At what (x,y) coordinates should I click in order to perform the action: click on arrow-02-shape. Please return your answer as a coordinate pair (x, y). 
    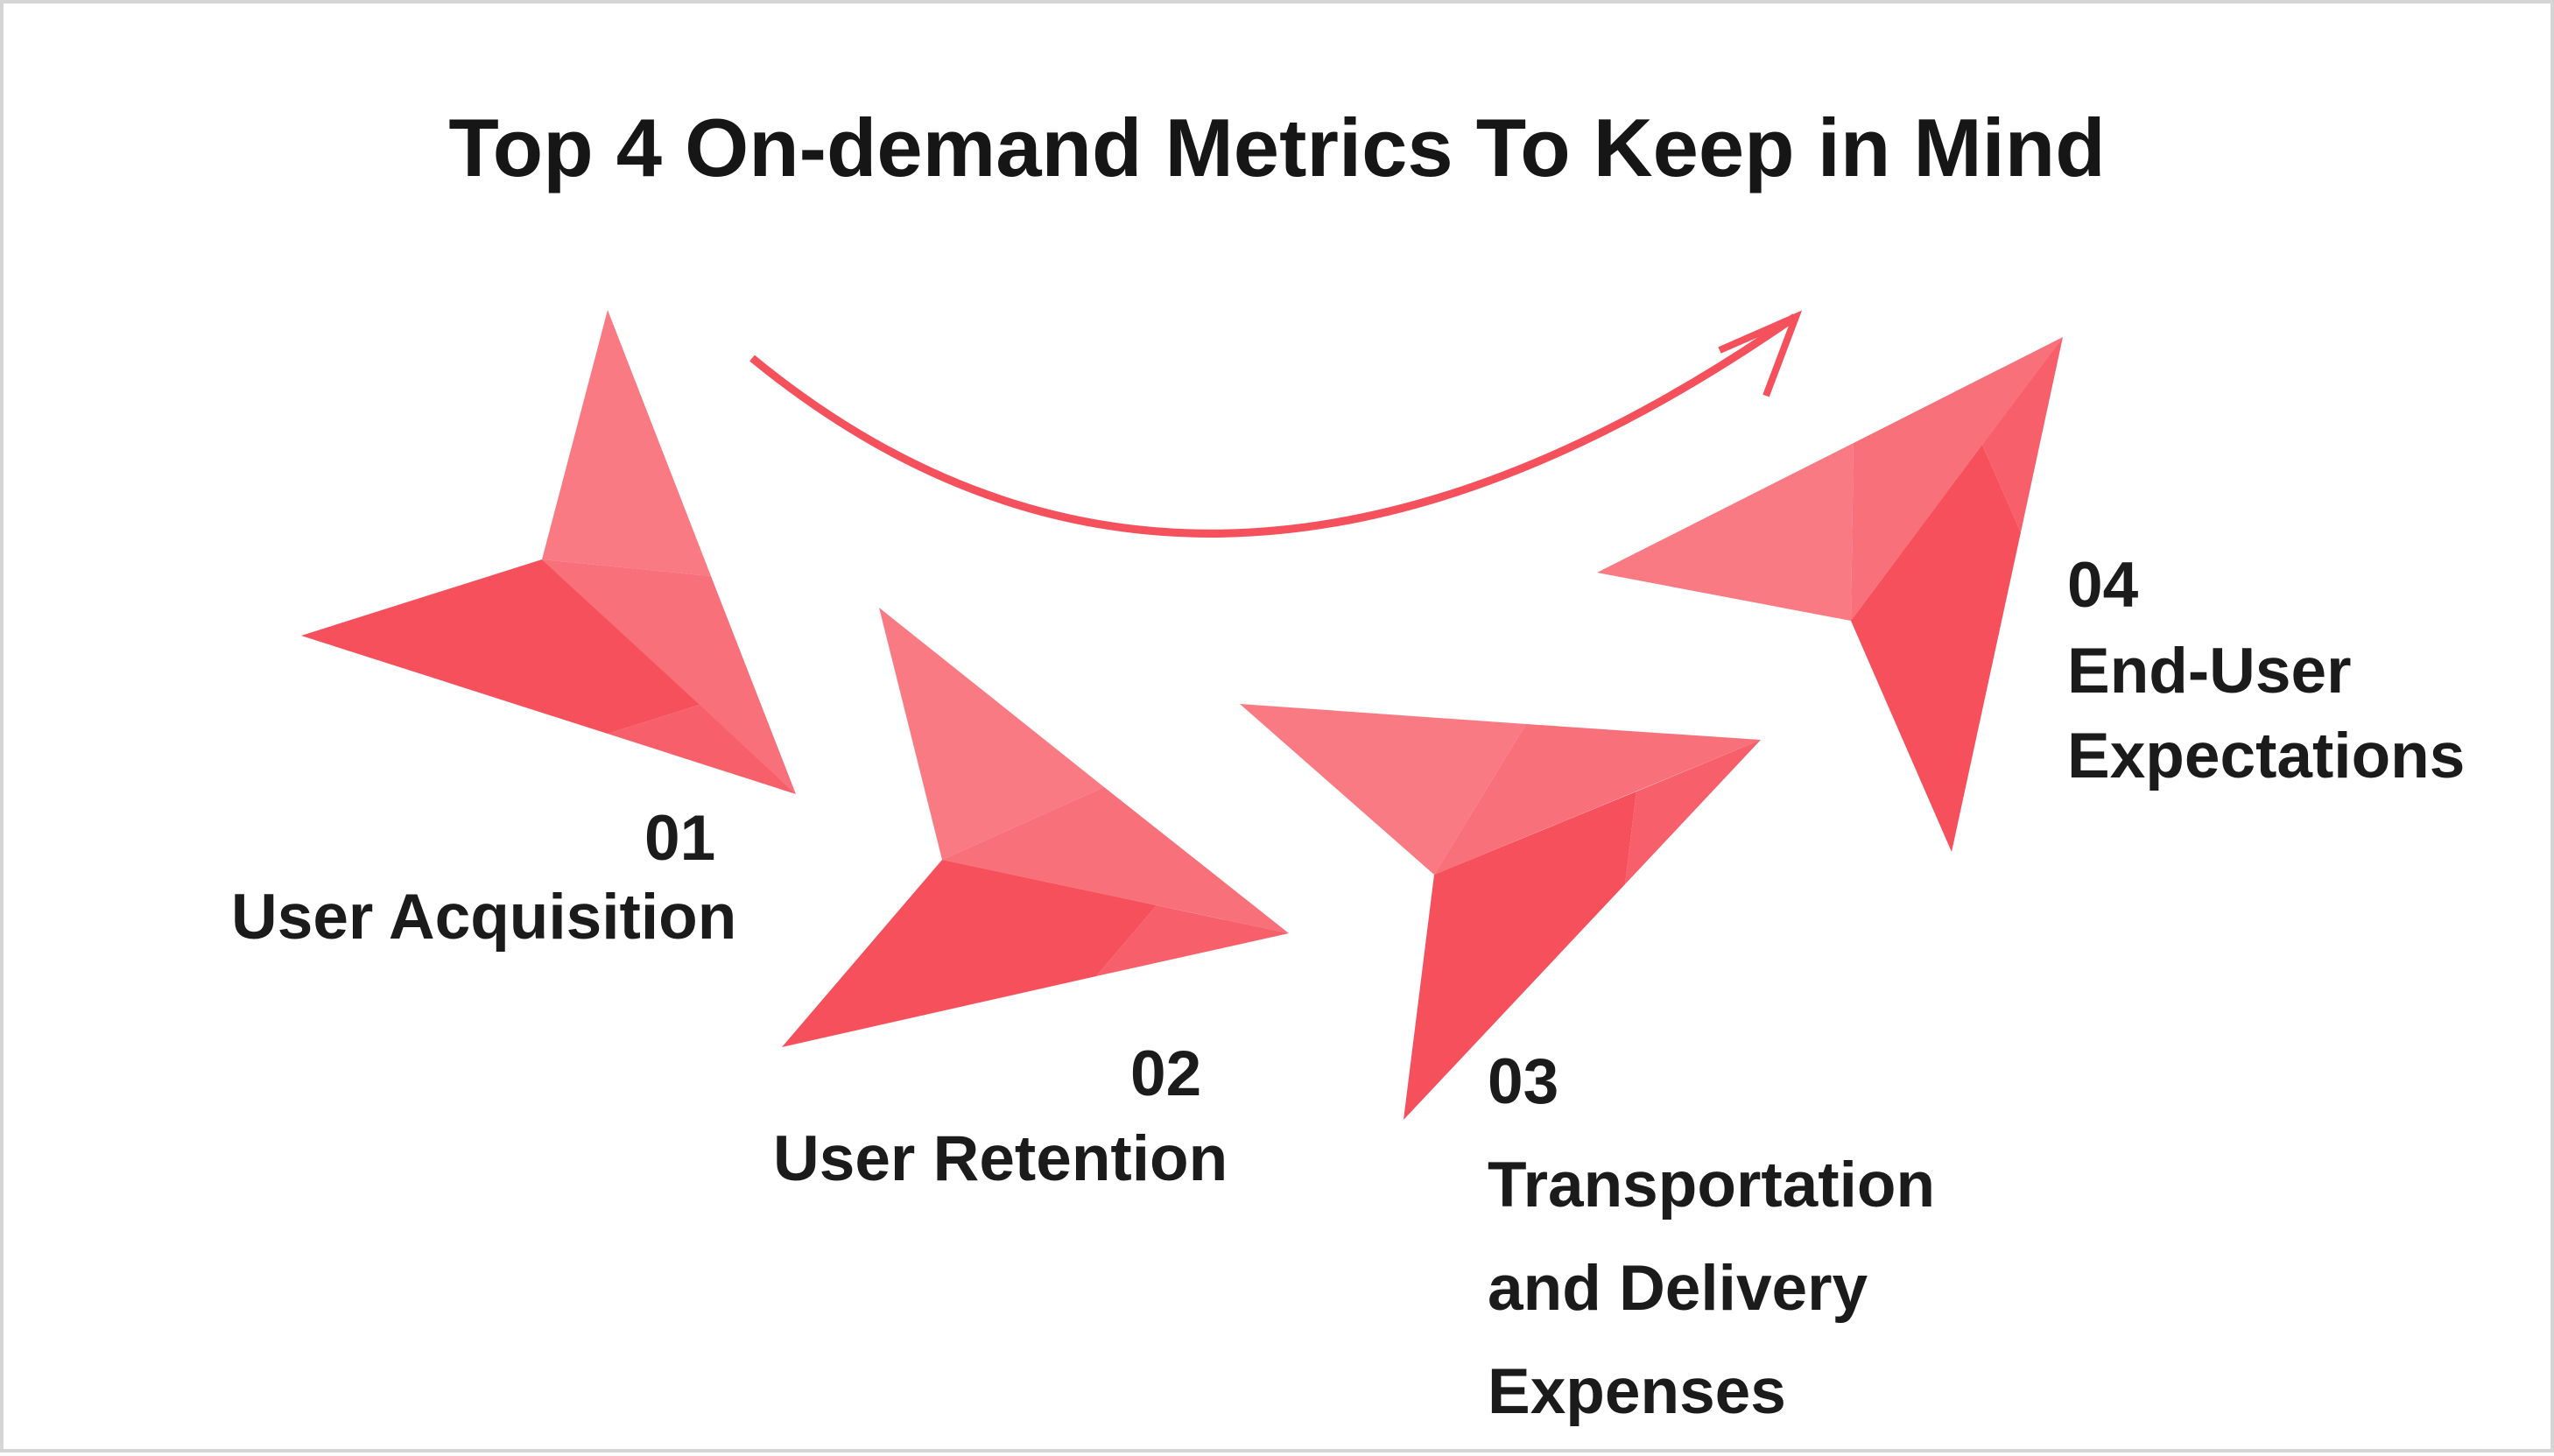
    Looking at the image, I should click on (1035, 827).